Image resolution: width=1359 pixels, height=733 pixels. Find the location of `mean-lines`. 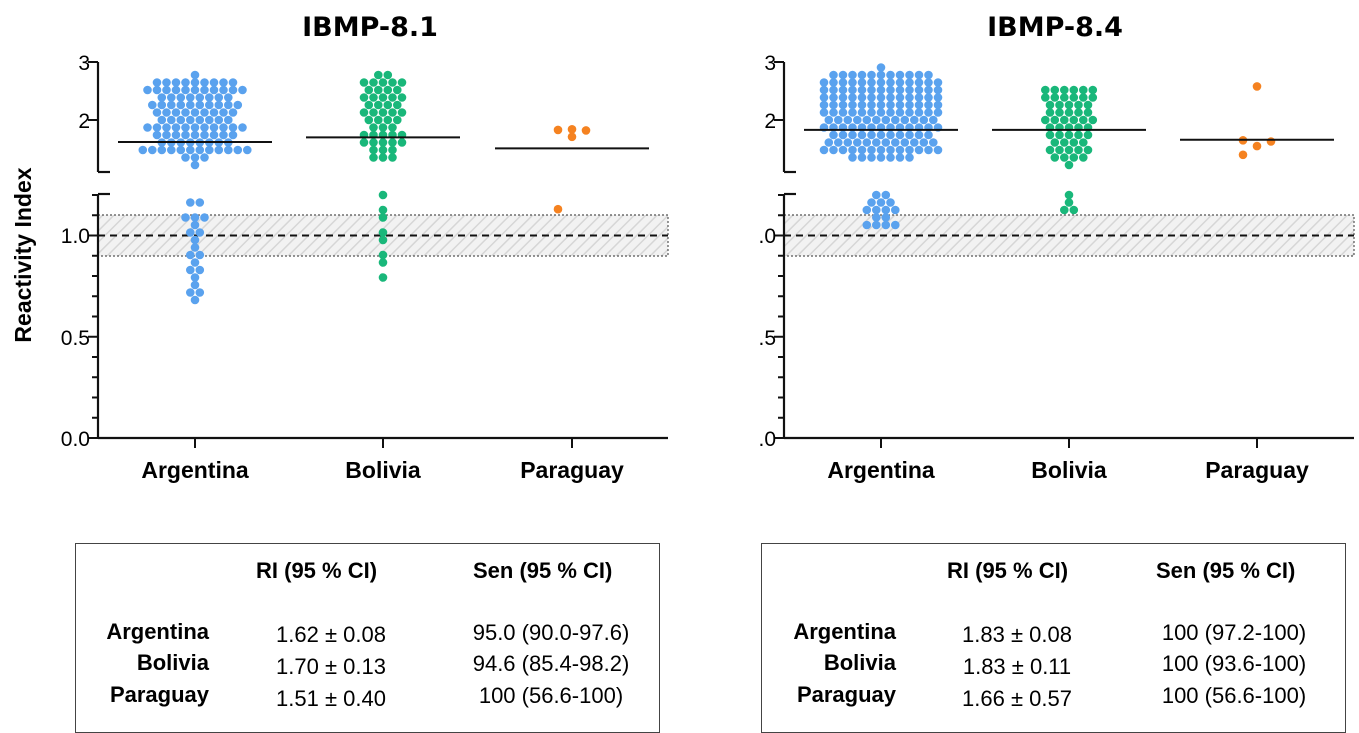

mean-lines is located at coordinates (1069, 134).